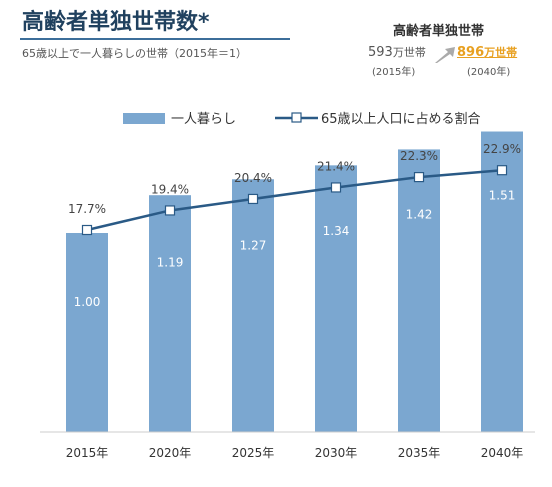 The width and height of the screenshot is (552, 487). What do you see at coordinates (87, 453) in the screenshot?
I see `x-tick-label-0: 2015年` at bounding box center [87, 453].